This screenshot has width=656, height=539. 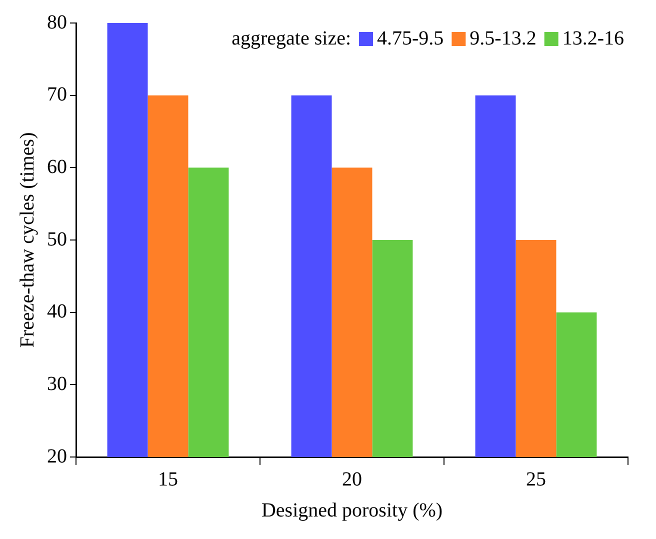 What do you see at coordinates (57, 239) in the screenshot?
I see `y-tick-label: 50` at bounding box center [57, 239].